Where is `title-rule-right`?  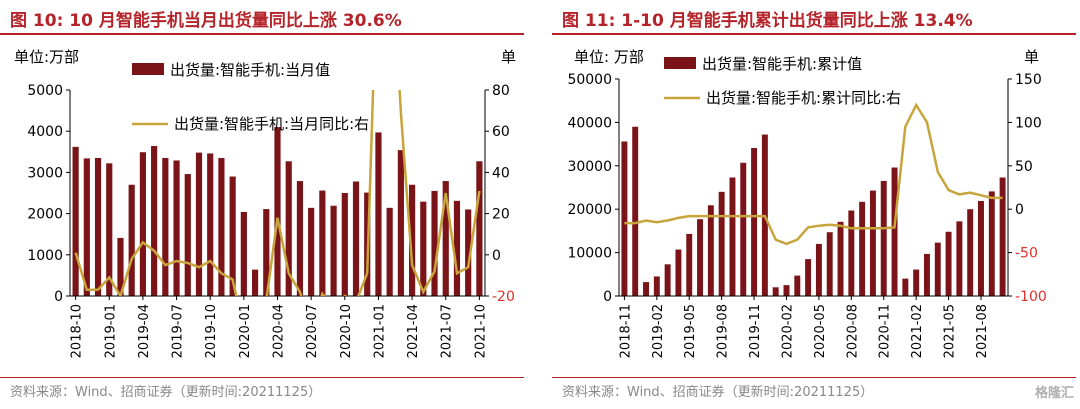 title-rule-right is located at coordinates (814, 34).